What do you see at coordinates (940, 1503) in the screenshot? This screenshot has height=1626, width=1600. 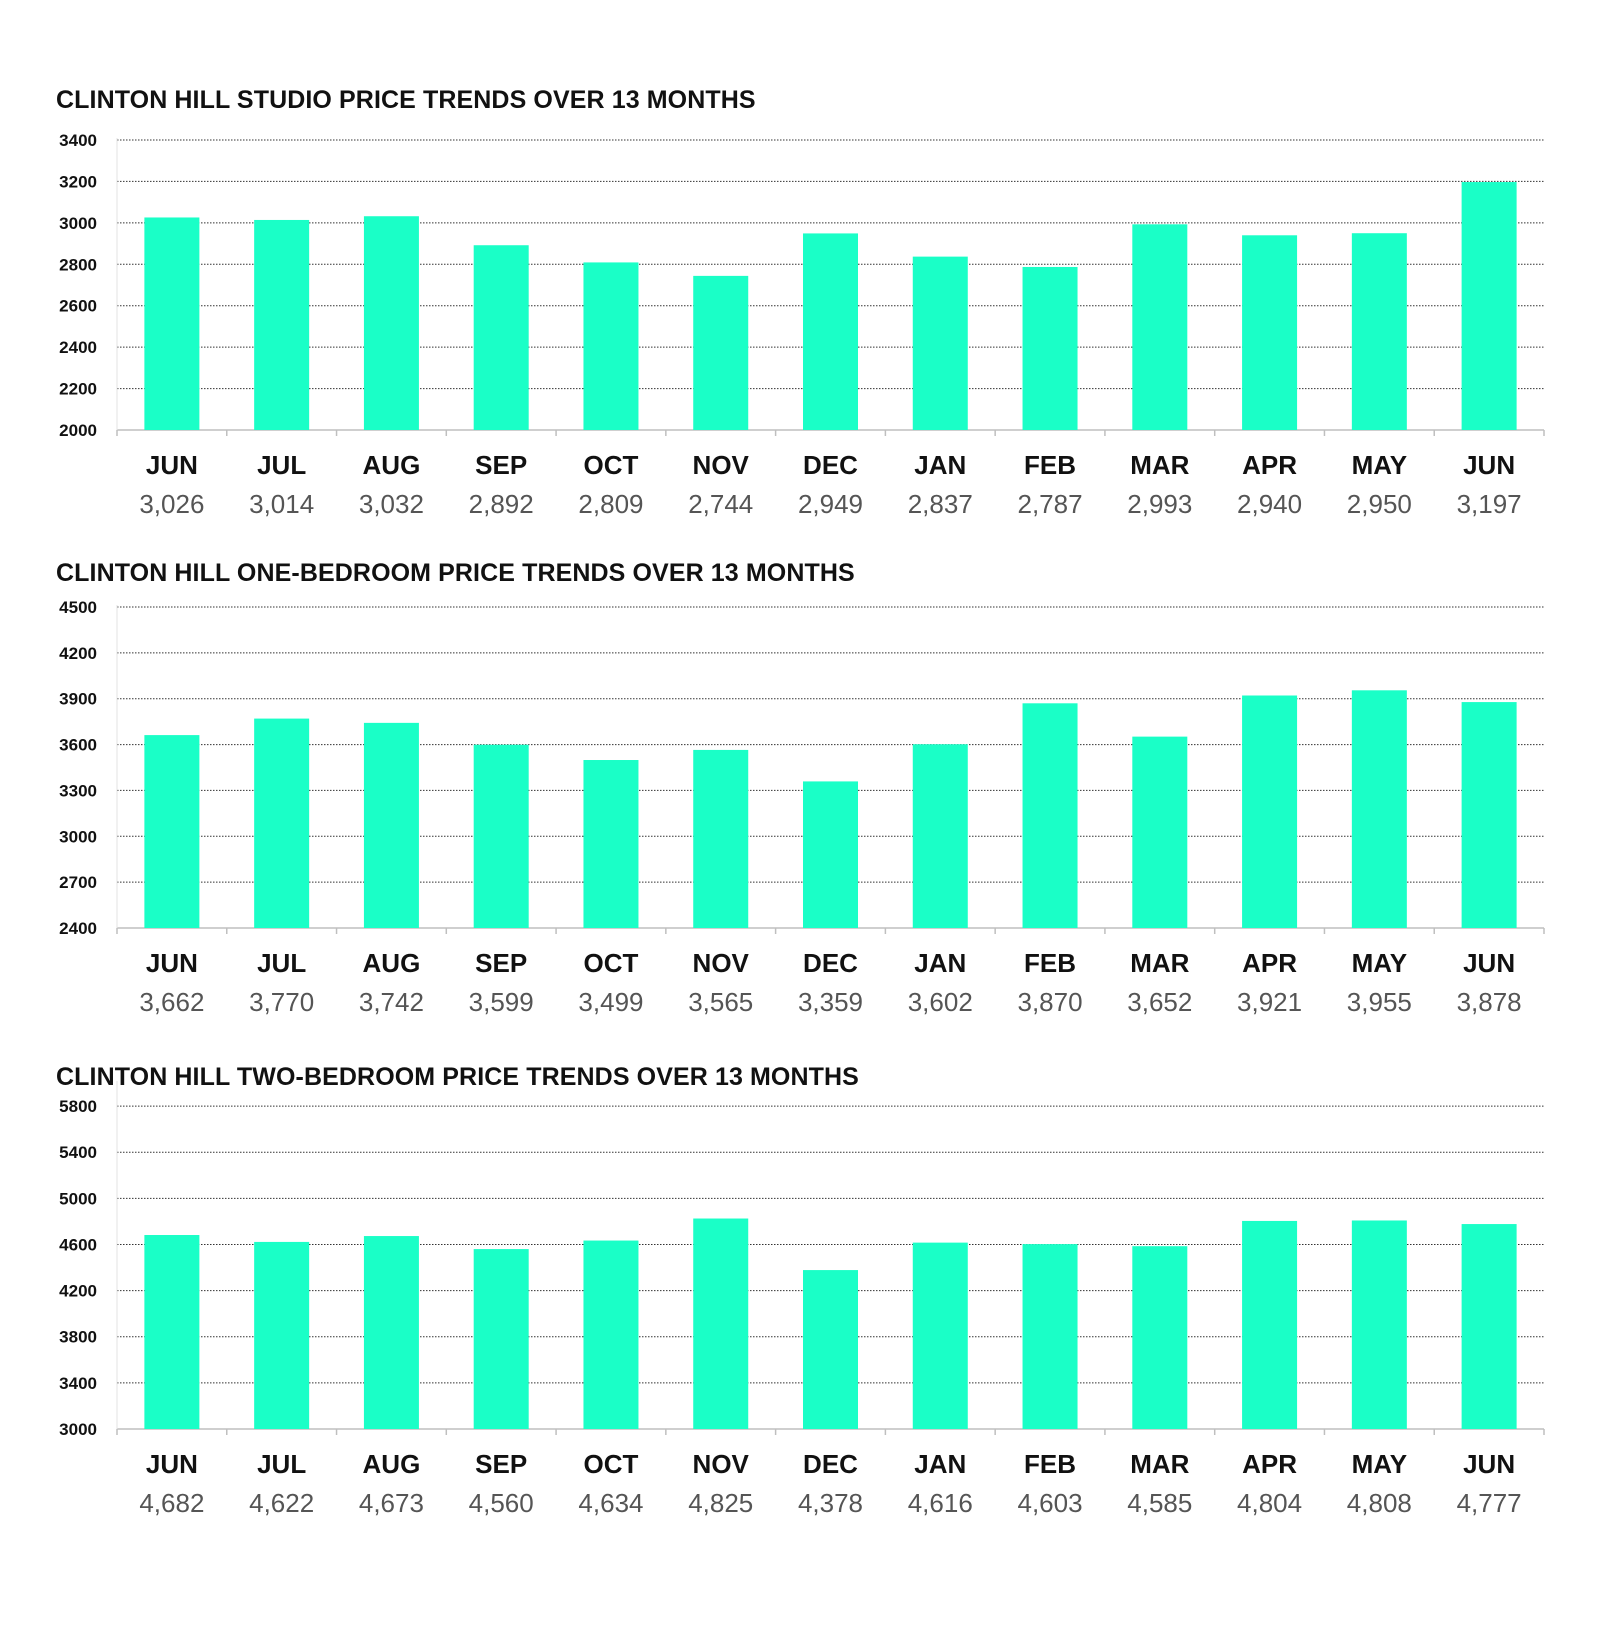 I see `data-value-label: 4,616` at bounding box center [940, 1503].